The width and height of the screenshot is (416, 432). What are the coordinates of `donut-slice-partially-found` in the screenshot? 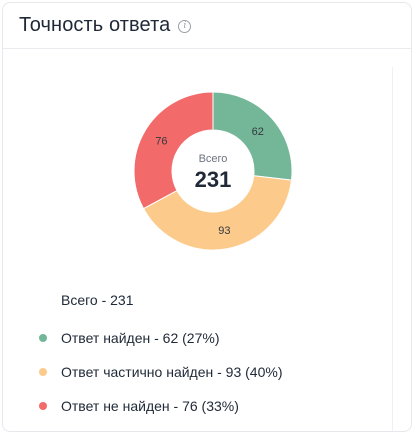 It's located at (217, 213).